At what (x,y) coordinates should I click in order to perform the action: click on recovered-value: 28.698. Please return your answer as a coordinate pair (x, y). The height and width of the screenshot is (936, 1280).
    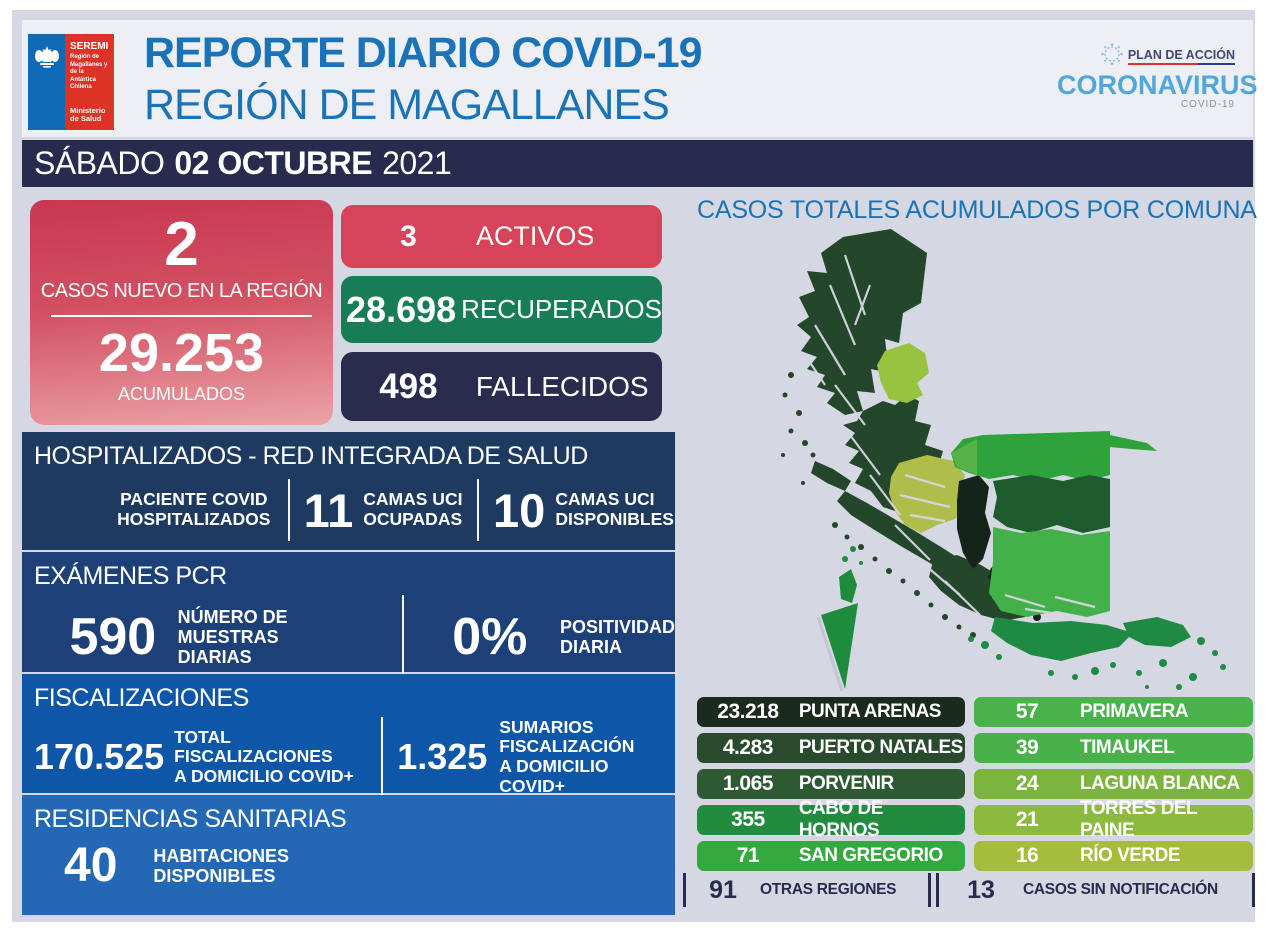
    Looking at the image, I should click on (401, 309).